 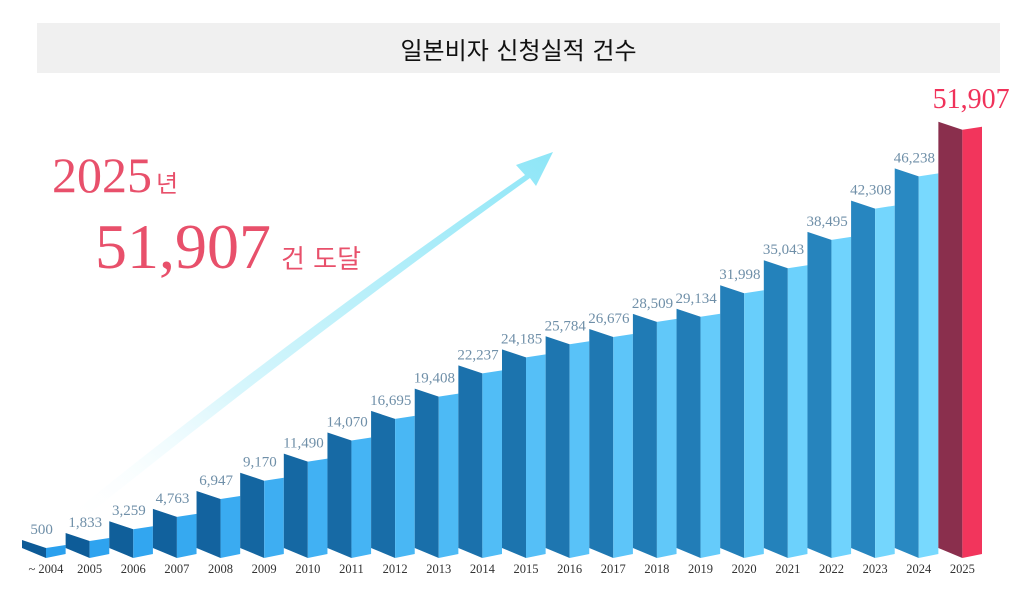 What do you see at coordinates (742, 421) in the screenshot?
I see `bar-2020` at bounding box center [742, 421].